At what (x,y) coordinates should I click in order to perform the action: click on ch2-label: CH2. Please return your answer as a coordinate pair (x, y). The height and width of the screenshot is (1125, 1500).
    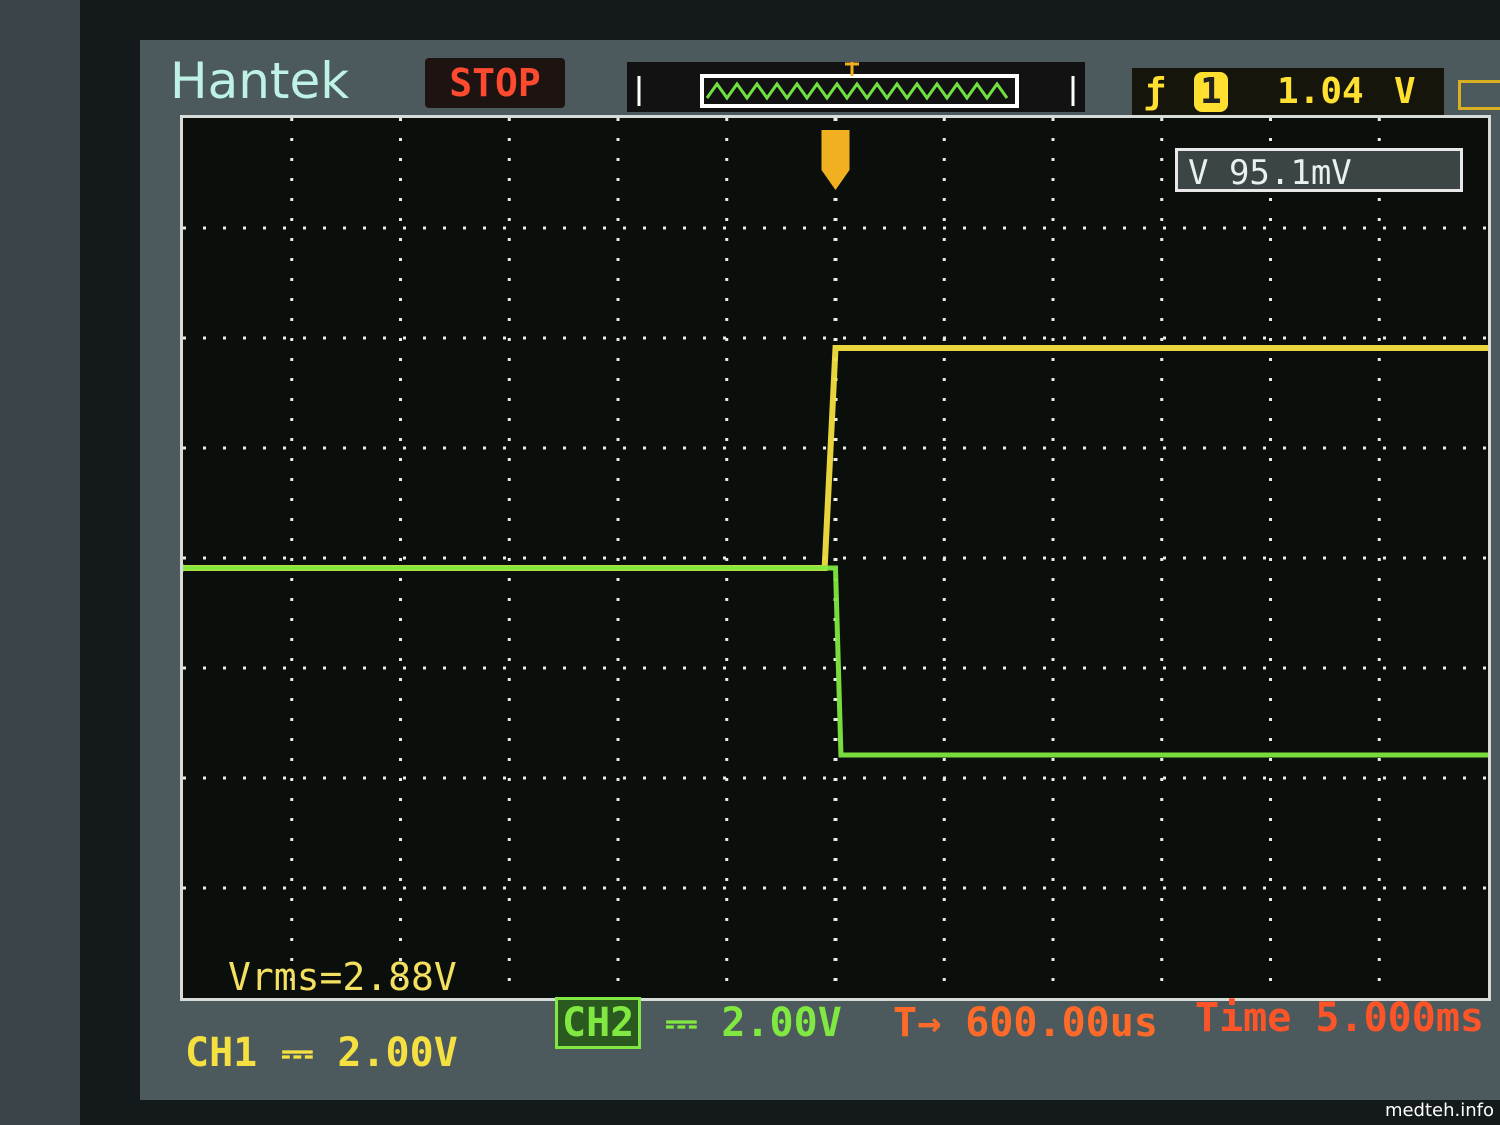
    Looking at the image, I should click on (598, 1023).